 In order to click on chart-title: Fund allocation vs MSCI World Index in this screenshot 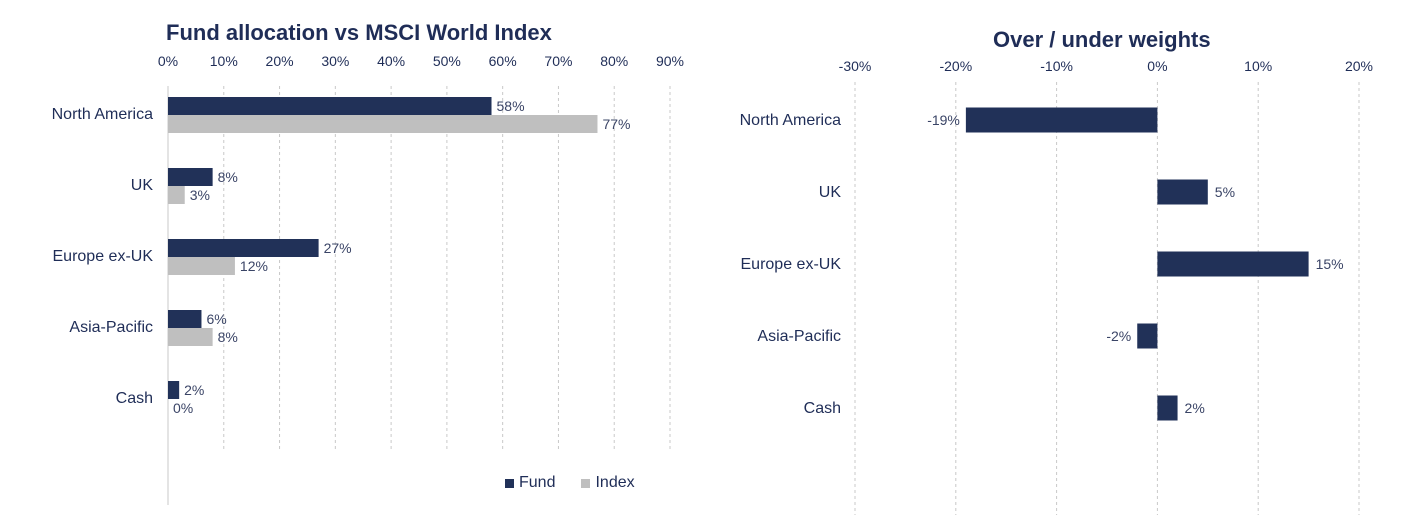, I will do `click(359, 32)`.